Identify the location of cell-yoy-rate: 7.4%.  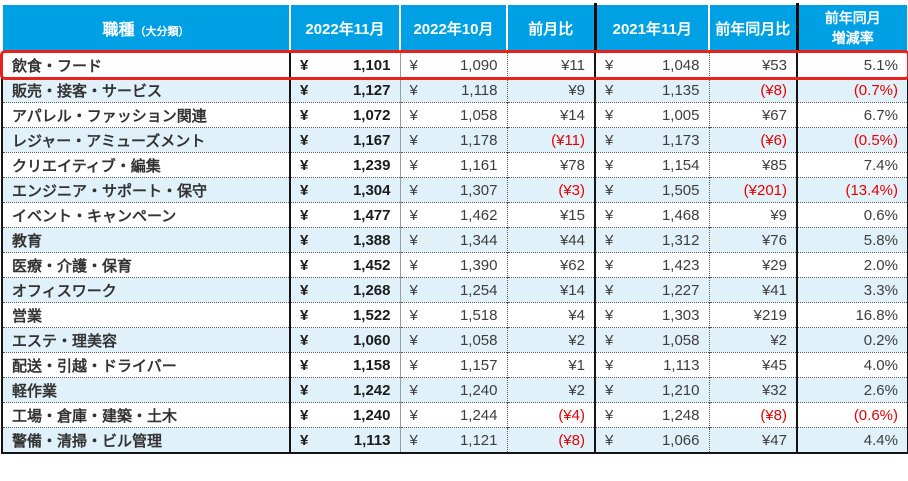
(852, 165).